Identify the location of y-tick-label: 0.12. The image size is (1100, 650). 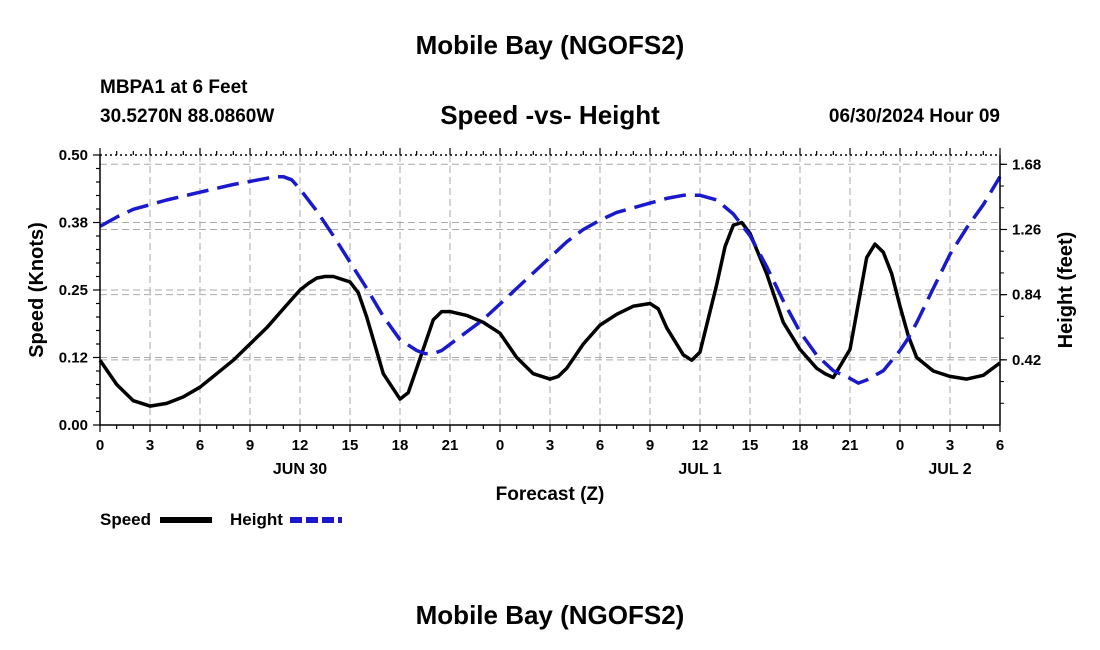
(73, 358).